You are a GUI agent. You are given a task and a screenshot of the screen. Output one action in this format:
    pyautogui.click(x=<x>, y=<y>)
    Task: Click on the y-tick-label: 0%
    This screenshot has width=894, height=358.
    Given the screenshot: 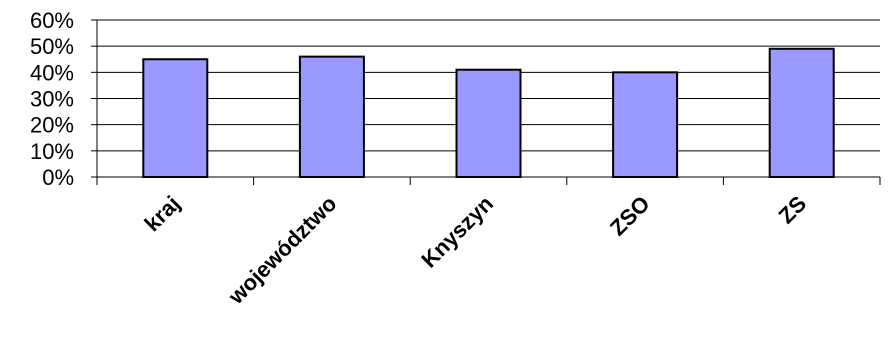 What is the action you would take?
    pyautogui.click(x=58, y=177)
    